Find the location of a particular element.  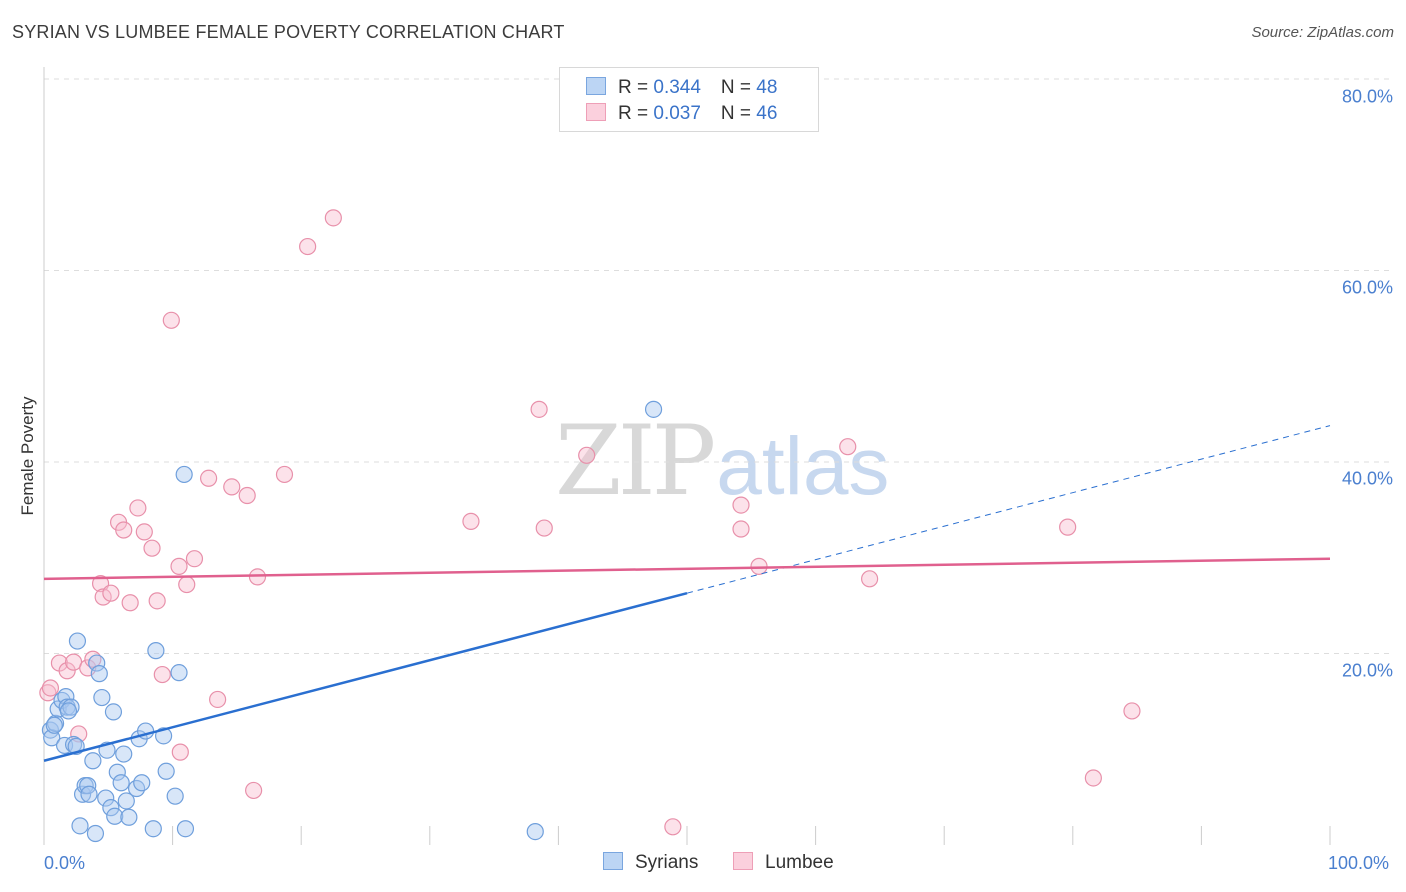

bottom-legend-lumbee-label: Lumbee is located at coordinates (799, 862).